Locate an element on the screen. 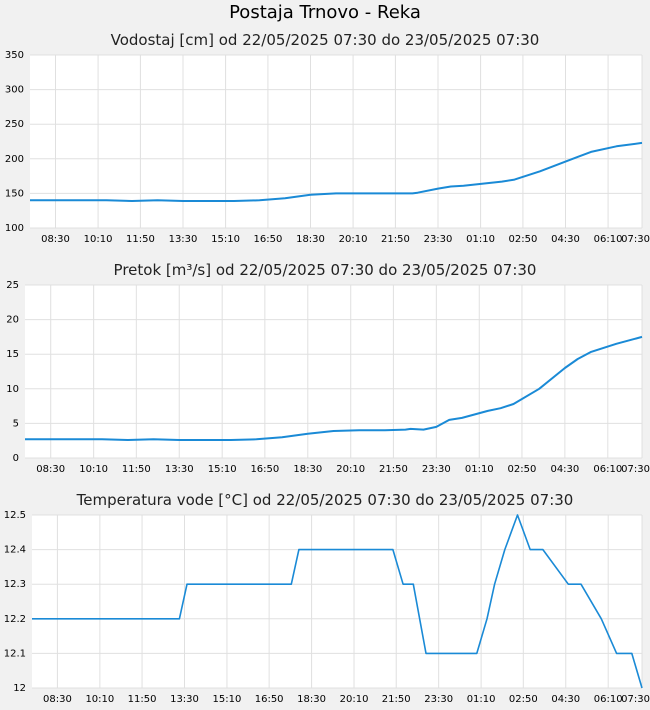 The image size is (650, 710). water-level-x-tick-label: 07:30 is located at coordinates (635, 239).